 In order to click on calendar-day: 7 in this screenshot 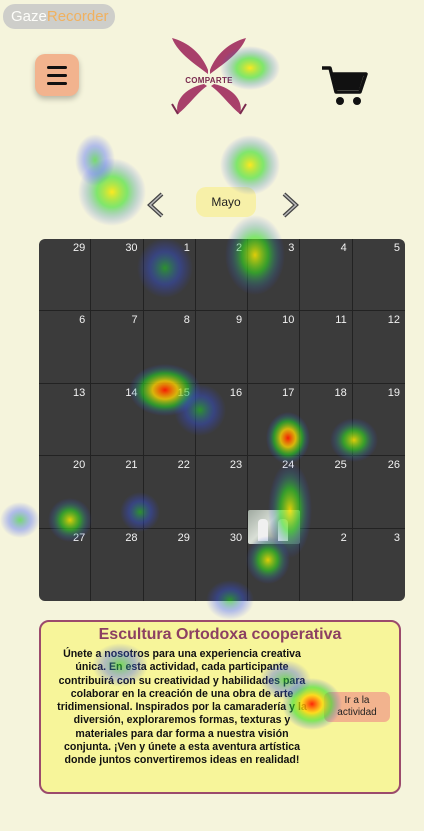, I will do `click(117, 347)`.